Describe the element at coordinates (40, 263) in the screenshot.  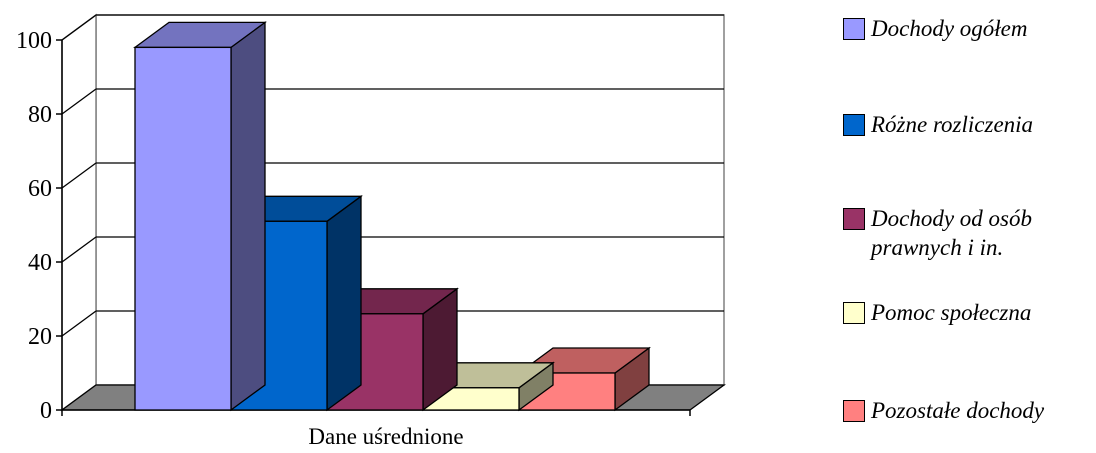
I see `y-tick-label: 40` at that location.